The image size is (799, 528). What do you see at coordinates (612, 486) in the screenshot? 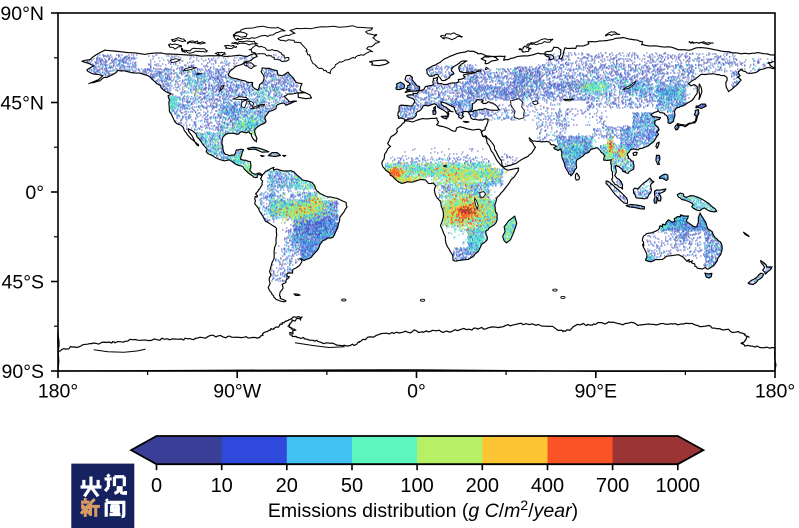
I see `svg-text: 700` at bounding box center [612, 486].